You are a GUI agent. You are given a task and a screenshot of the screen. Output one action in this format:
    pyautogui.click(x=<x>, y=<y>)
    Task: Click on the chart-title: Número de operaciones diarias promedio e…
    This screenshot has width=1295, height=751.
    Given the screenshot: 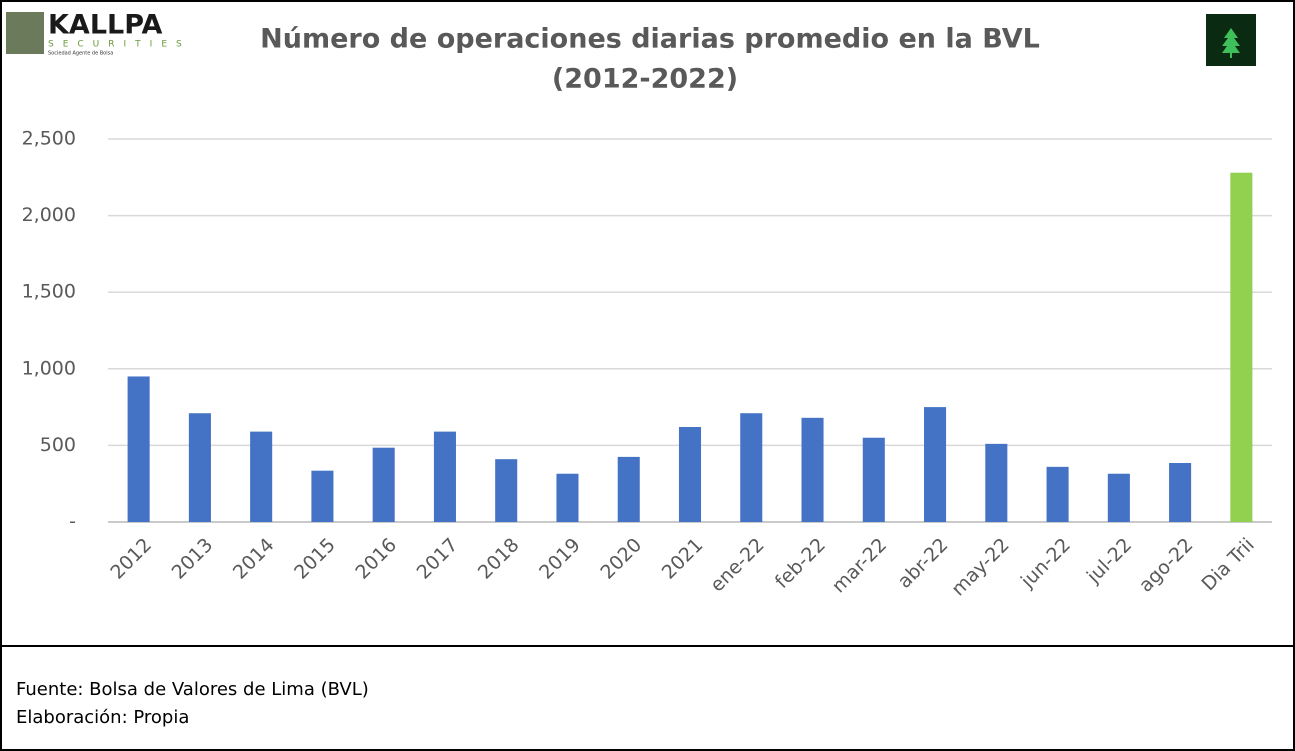 What is the action you would take?
    pyautogui.click(x=650, y=39)
    